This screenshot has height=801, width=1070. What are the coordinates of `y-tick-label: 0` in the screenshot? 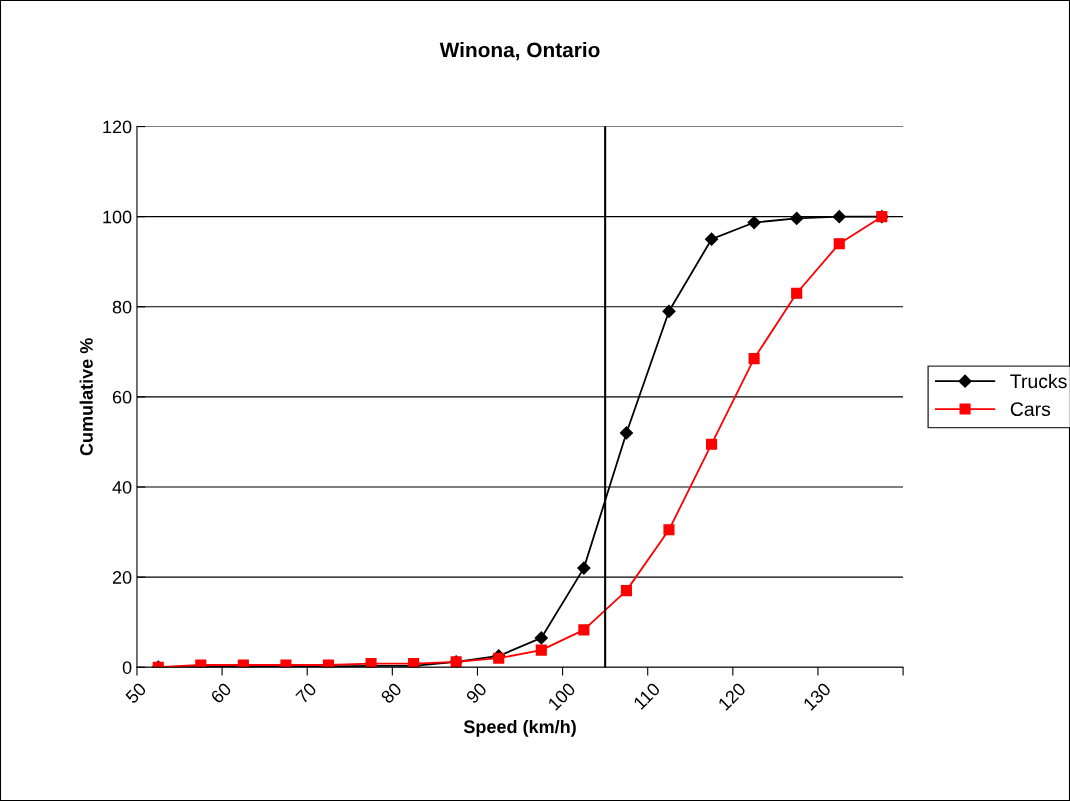 It's located at (127, 667).